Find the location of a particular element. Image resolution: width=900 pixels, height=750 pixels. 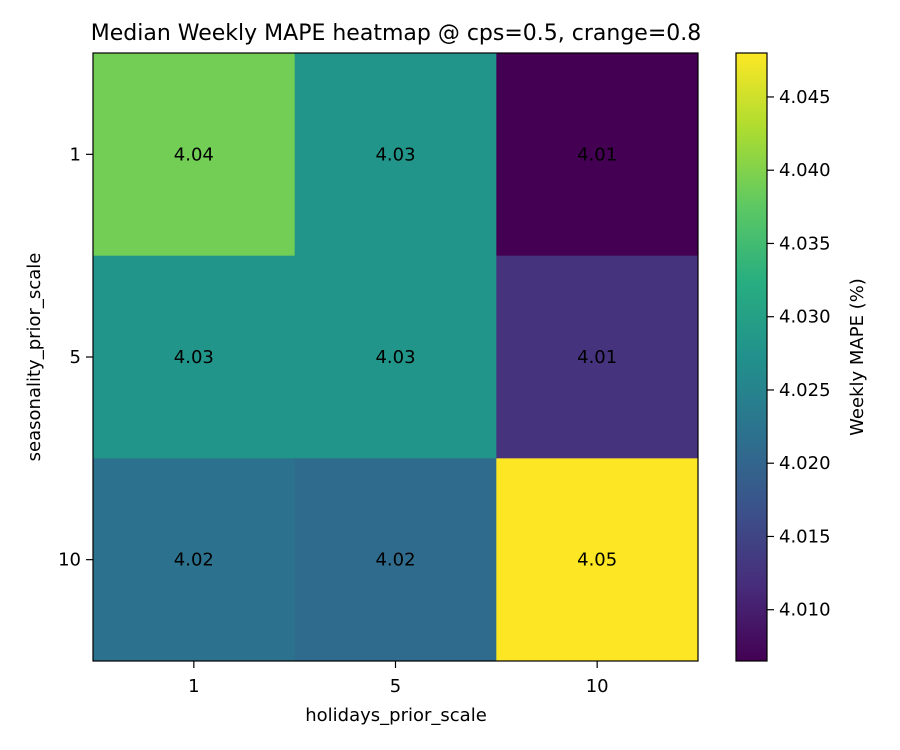

x-axis-ticks: 1 5 10 is located at coordinates (398, 679).